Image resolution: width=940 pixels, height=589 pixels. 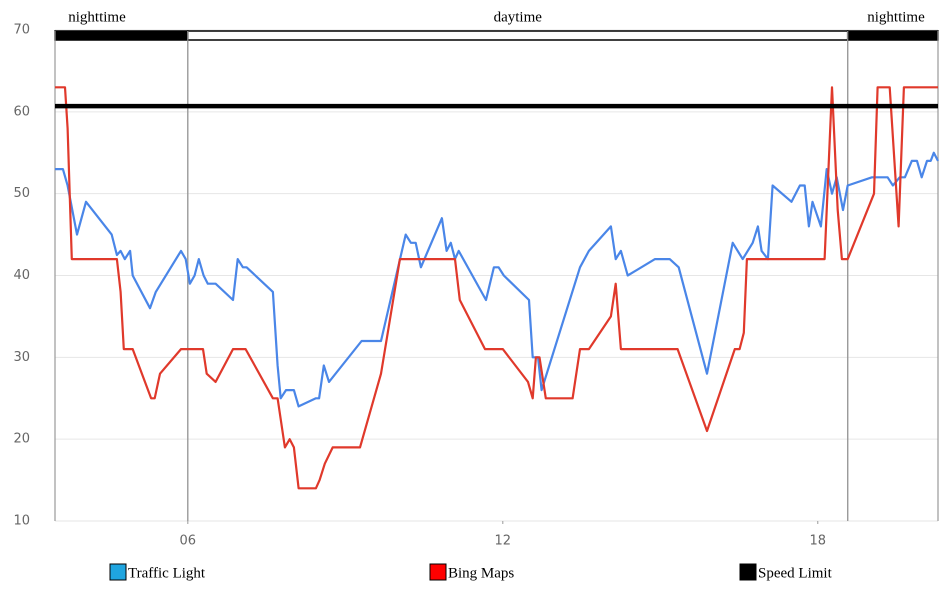 What do you see at coordinates (818, 541) in the screenshot?
I see `x-tick-label: 18` at bounding box center [818, 541].